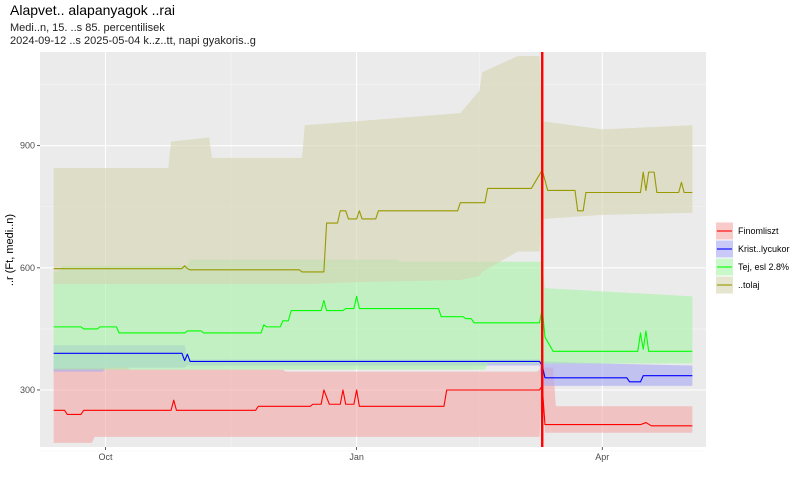 The image size is (800, 480). What do you see at coordinates (10, 250) in the screenshot?
I see `y-axis-title: ..r (Ft, medi..n)` at bounding box center [10, 250].